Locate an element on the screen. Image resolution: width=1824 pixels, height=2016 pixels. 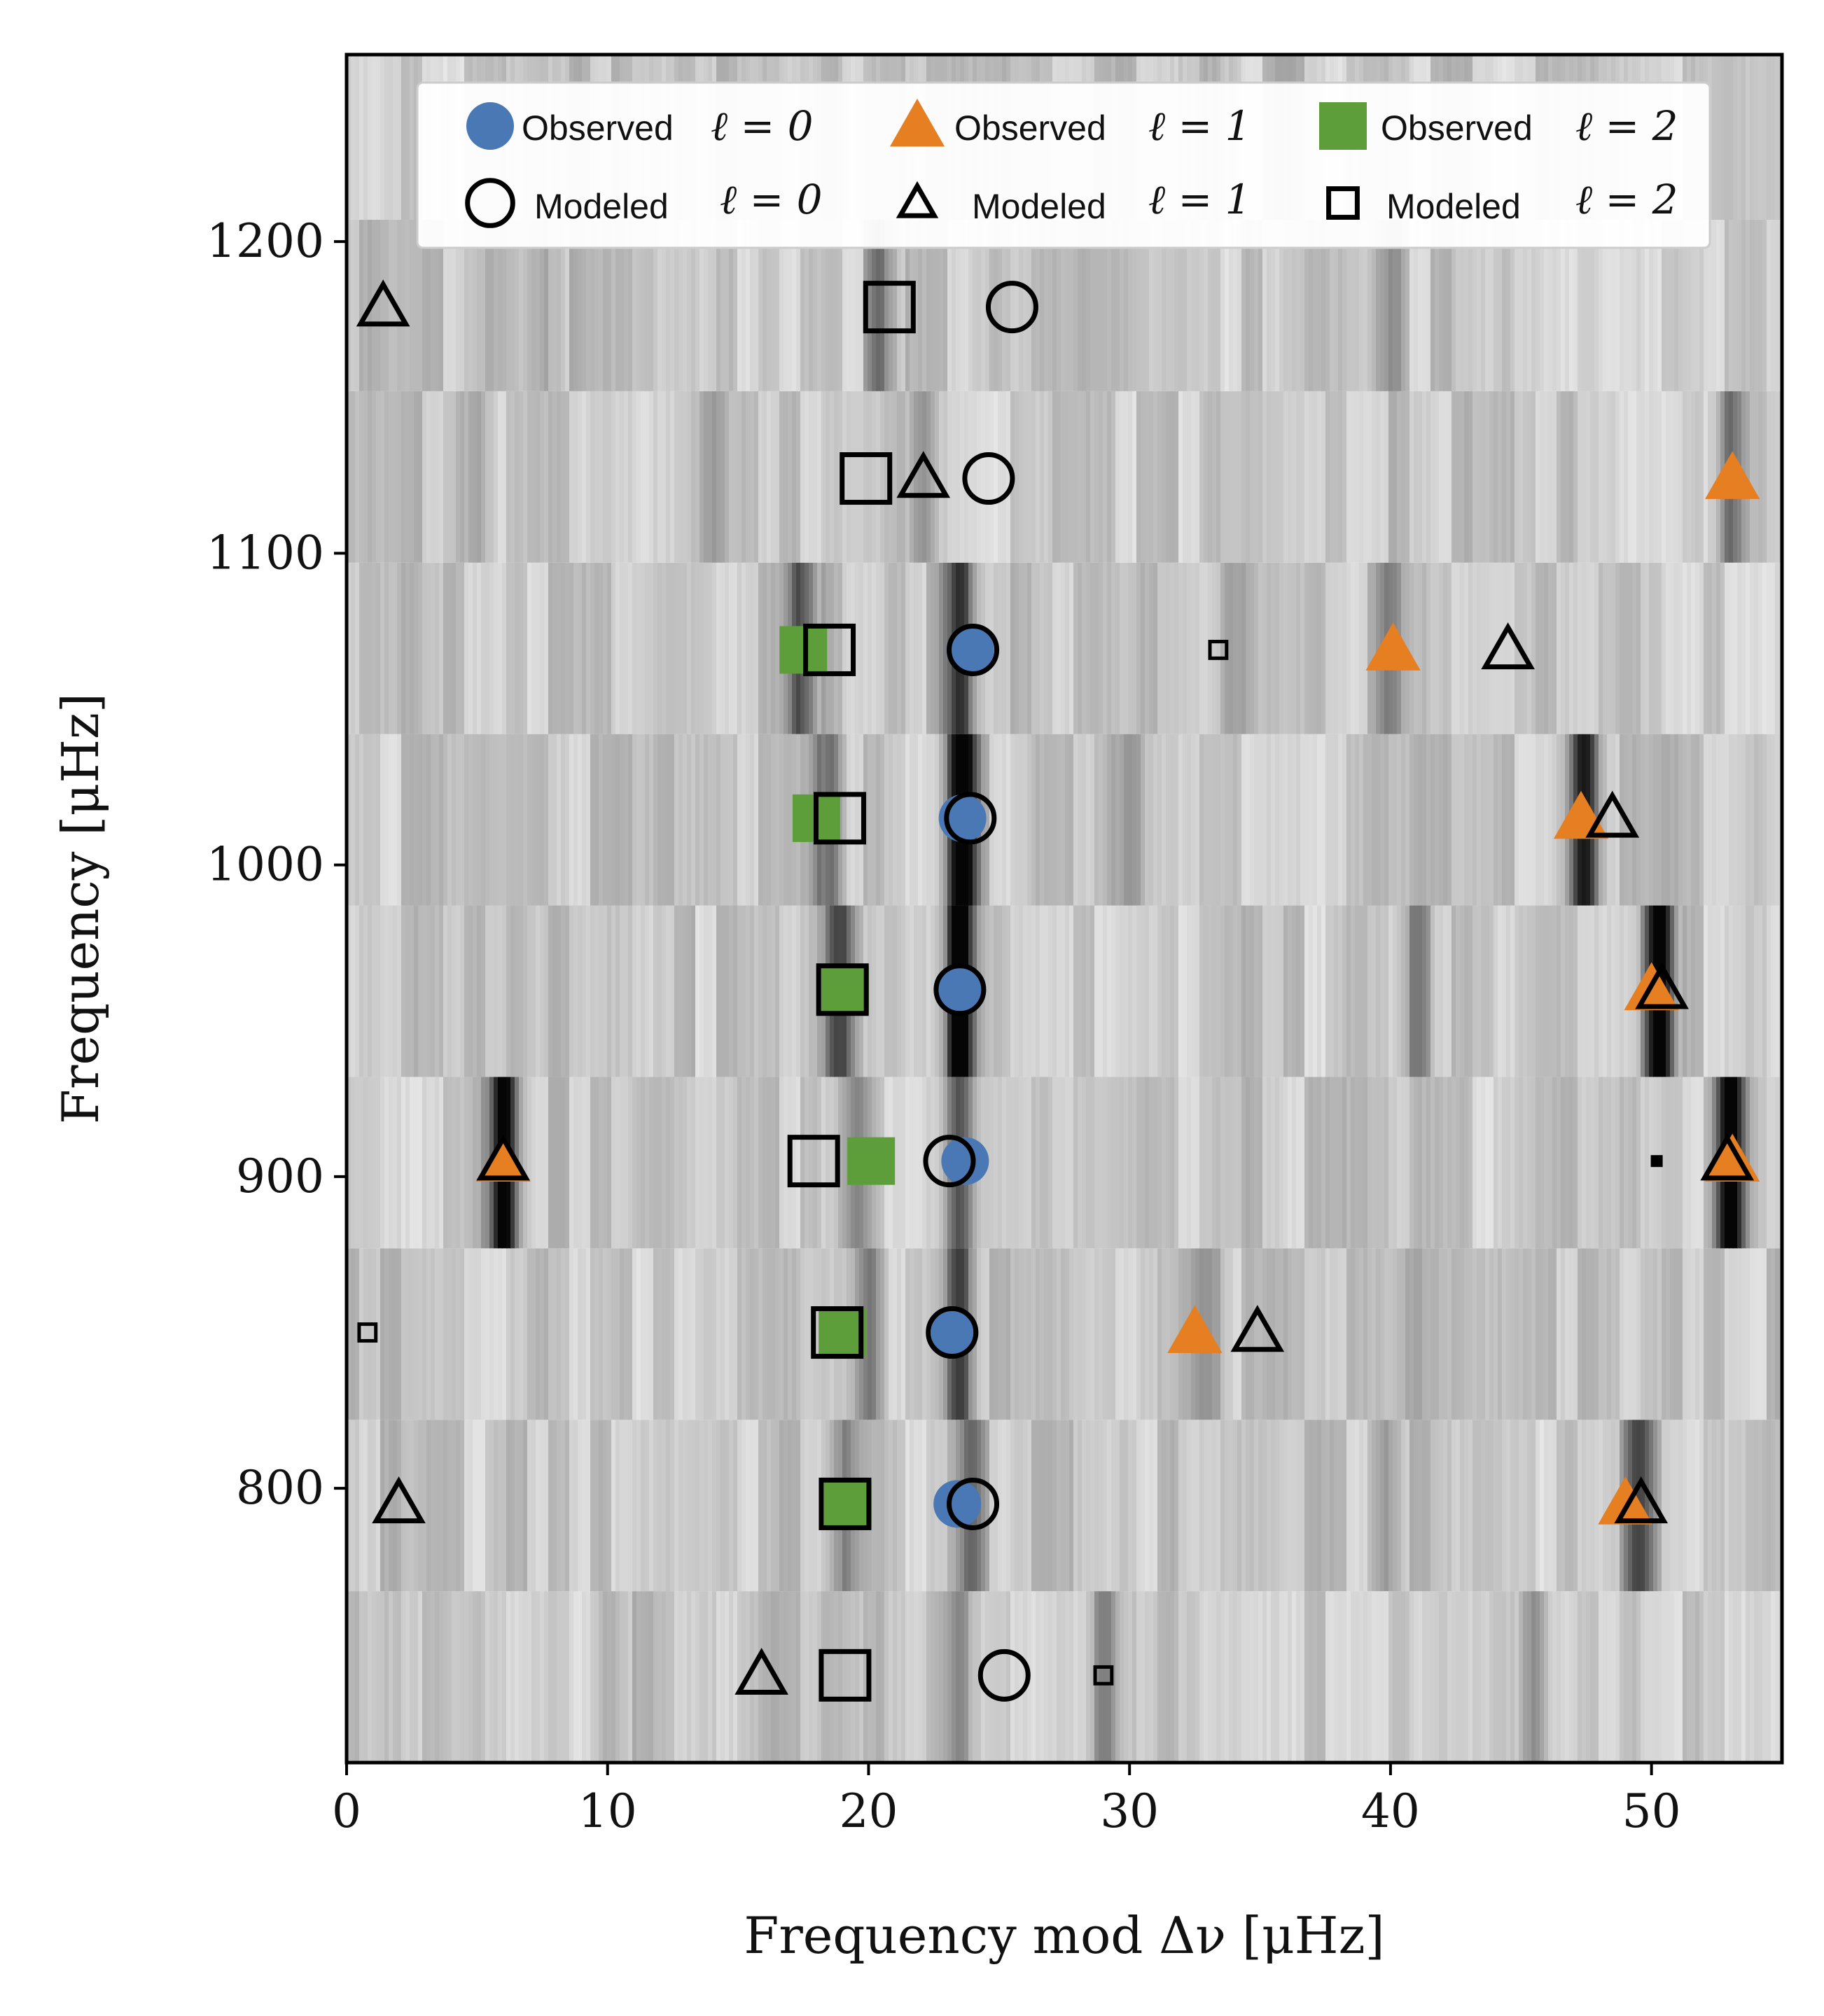
x-tick-label: 0 is located at coordinates (346, 1811).